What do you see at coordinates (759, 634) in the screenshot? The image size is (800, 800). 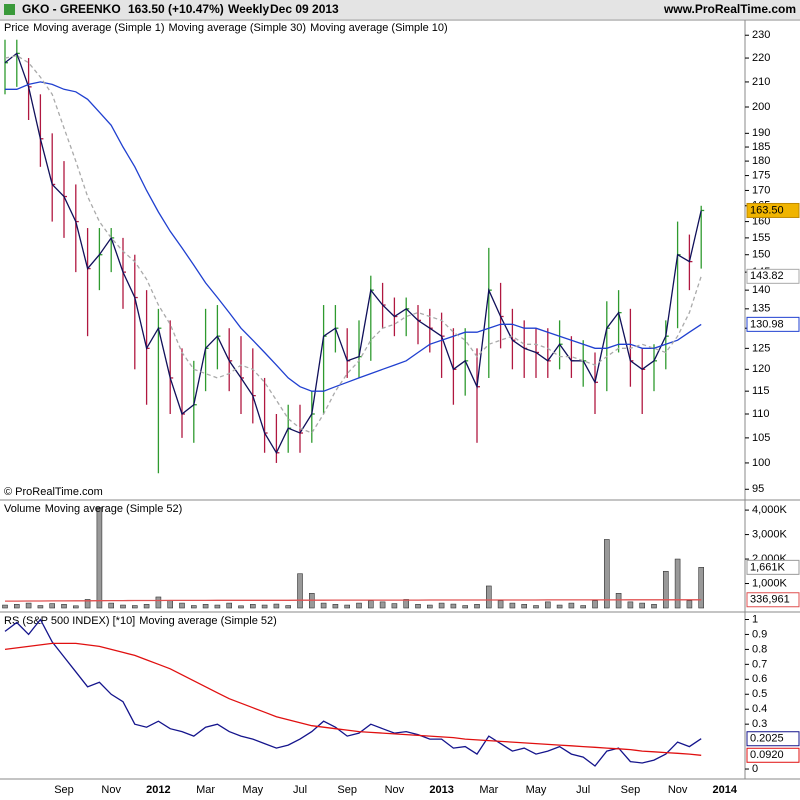 I see `y-tick-label: 0.9` at bounding box center [759, 634].